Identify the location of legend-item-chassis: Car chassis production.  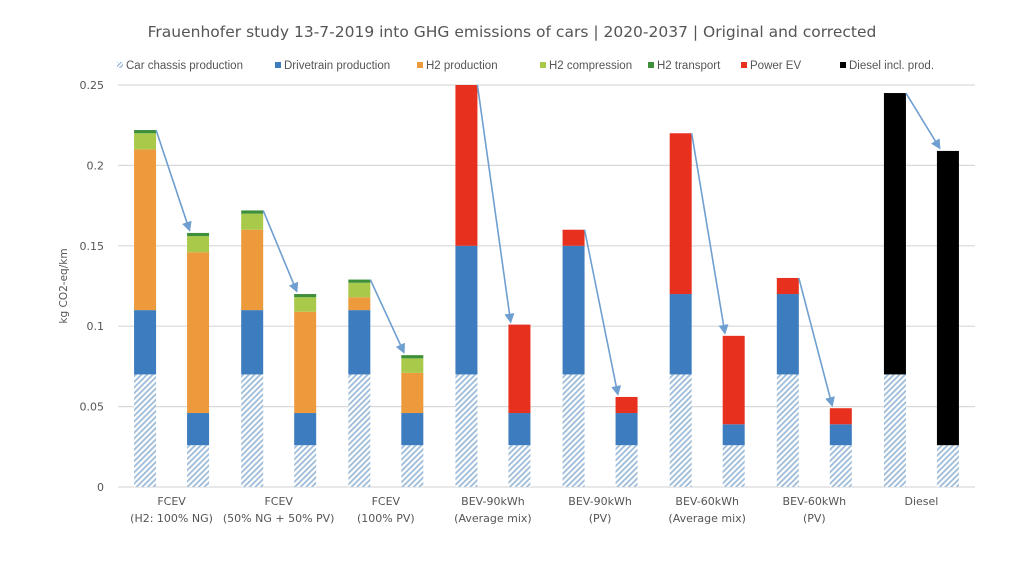
(180, 66).